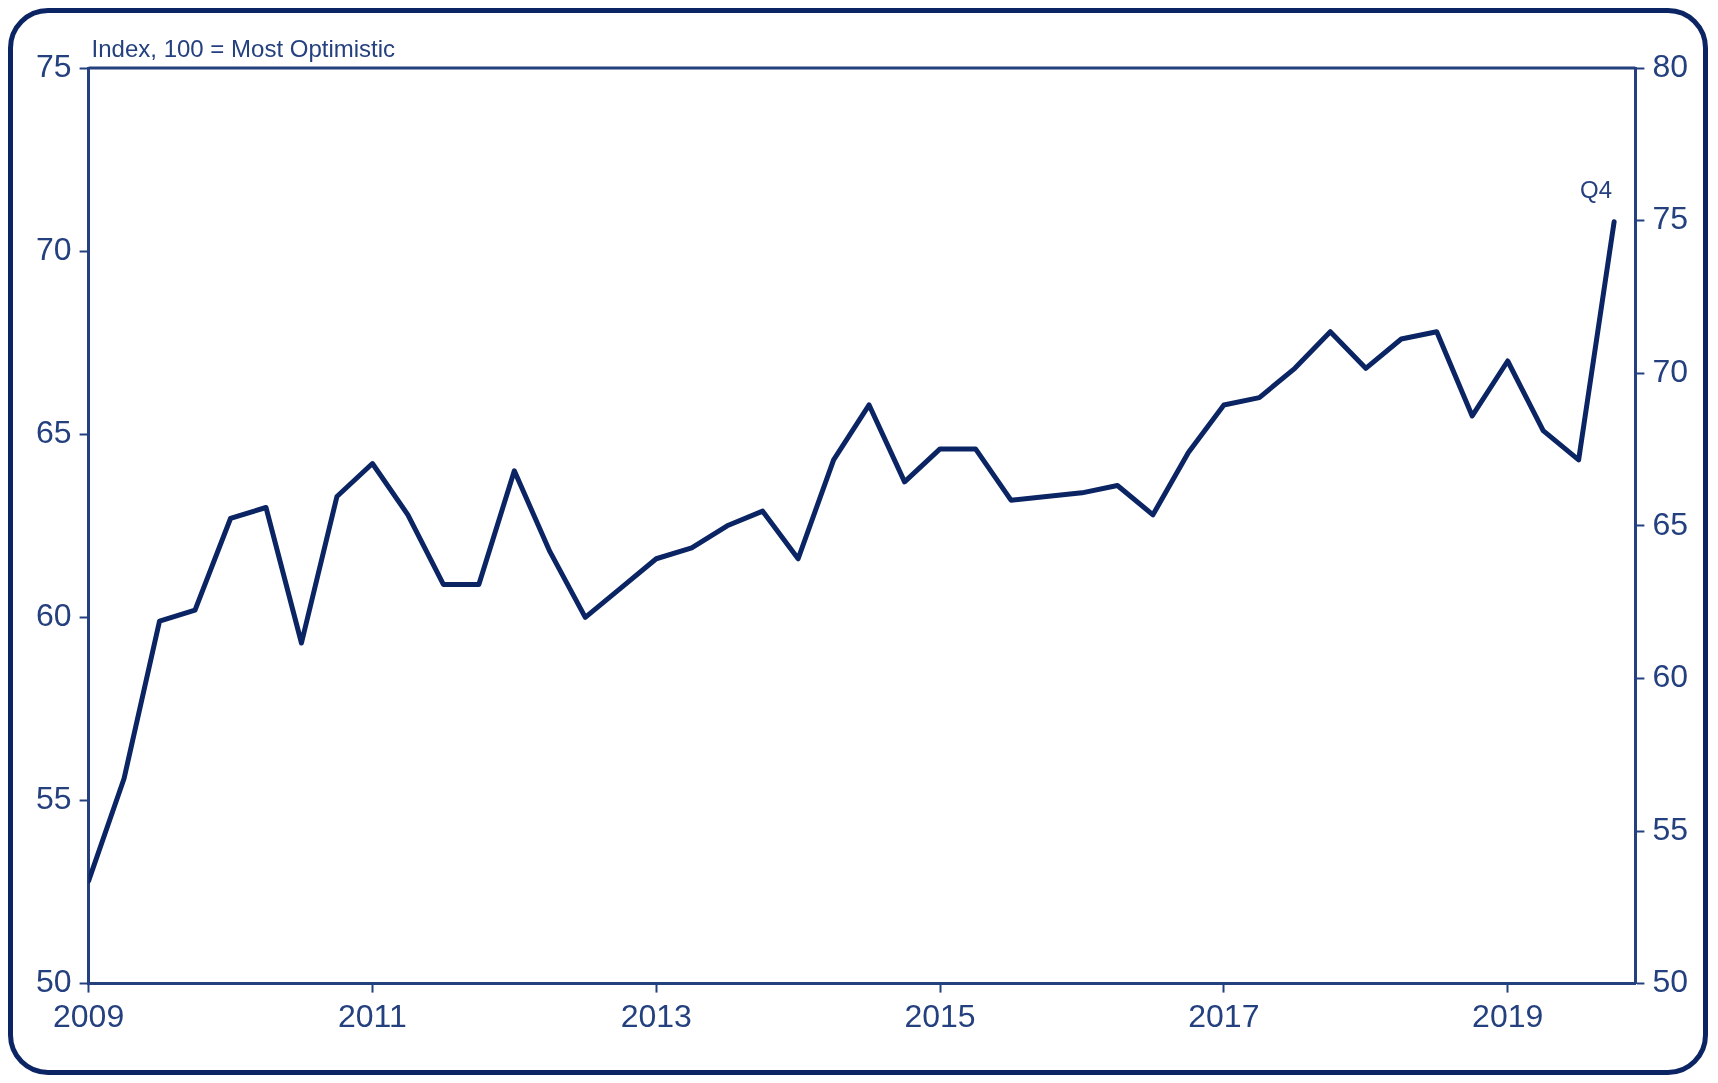 This screenshot has height=1083, width=1718. Describe the element at coordinates (372, 1015) in the screenshot. I see `x-tick-label: 2011` at that location.